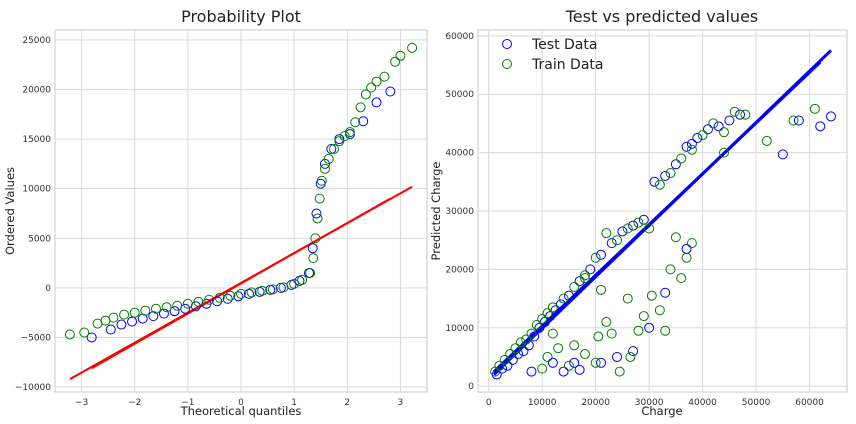 Image resolution: width=856 pixels, height=424 pixels. What do you see at coordinates (401, 403) in the screenshot?
I see `x-tick-label: 3` at bounding box center [401, 403].